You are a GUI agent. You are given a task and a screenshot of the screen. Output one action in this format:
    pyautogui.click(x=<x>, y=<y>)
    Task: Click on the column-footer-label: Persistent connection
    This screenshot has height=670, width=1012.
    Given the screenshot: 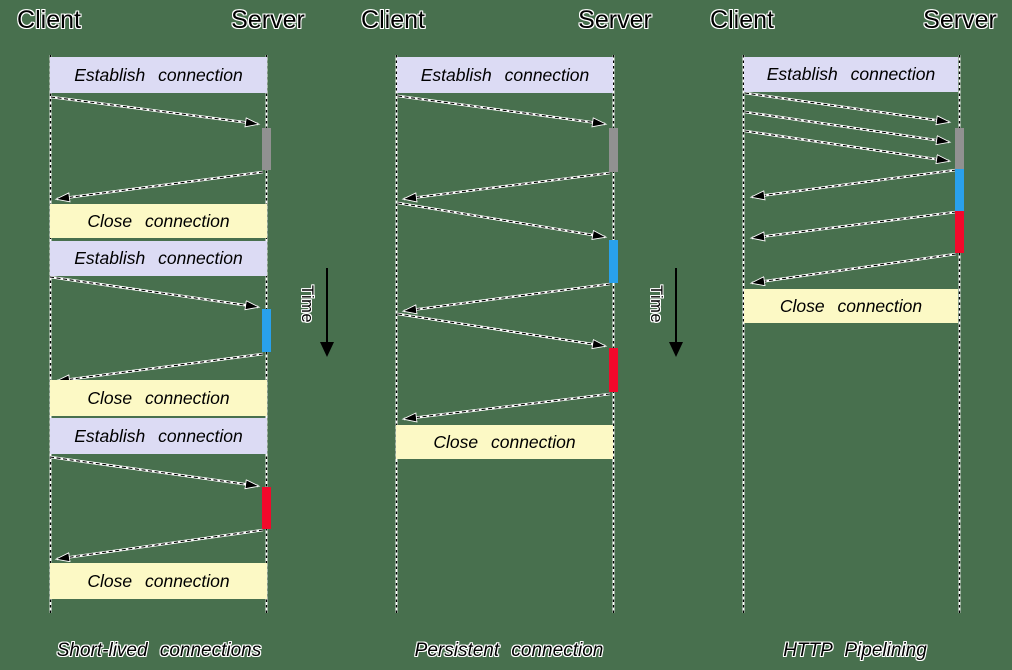 What is the action you would take?
    pyautogui.click(x=509, y=650)
    